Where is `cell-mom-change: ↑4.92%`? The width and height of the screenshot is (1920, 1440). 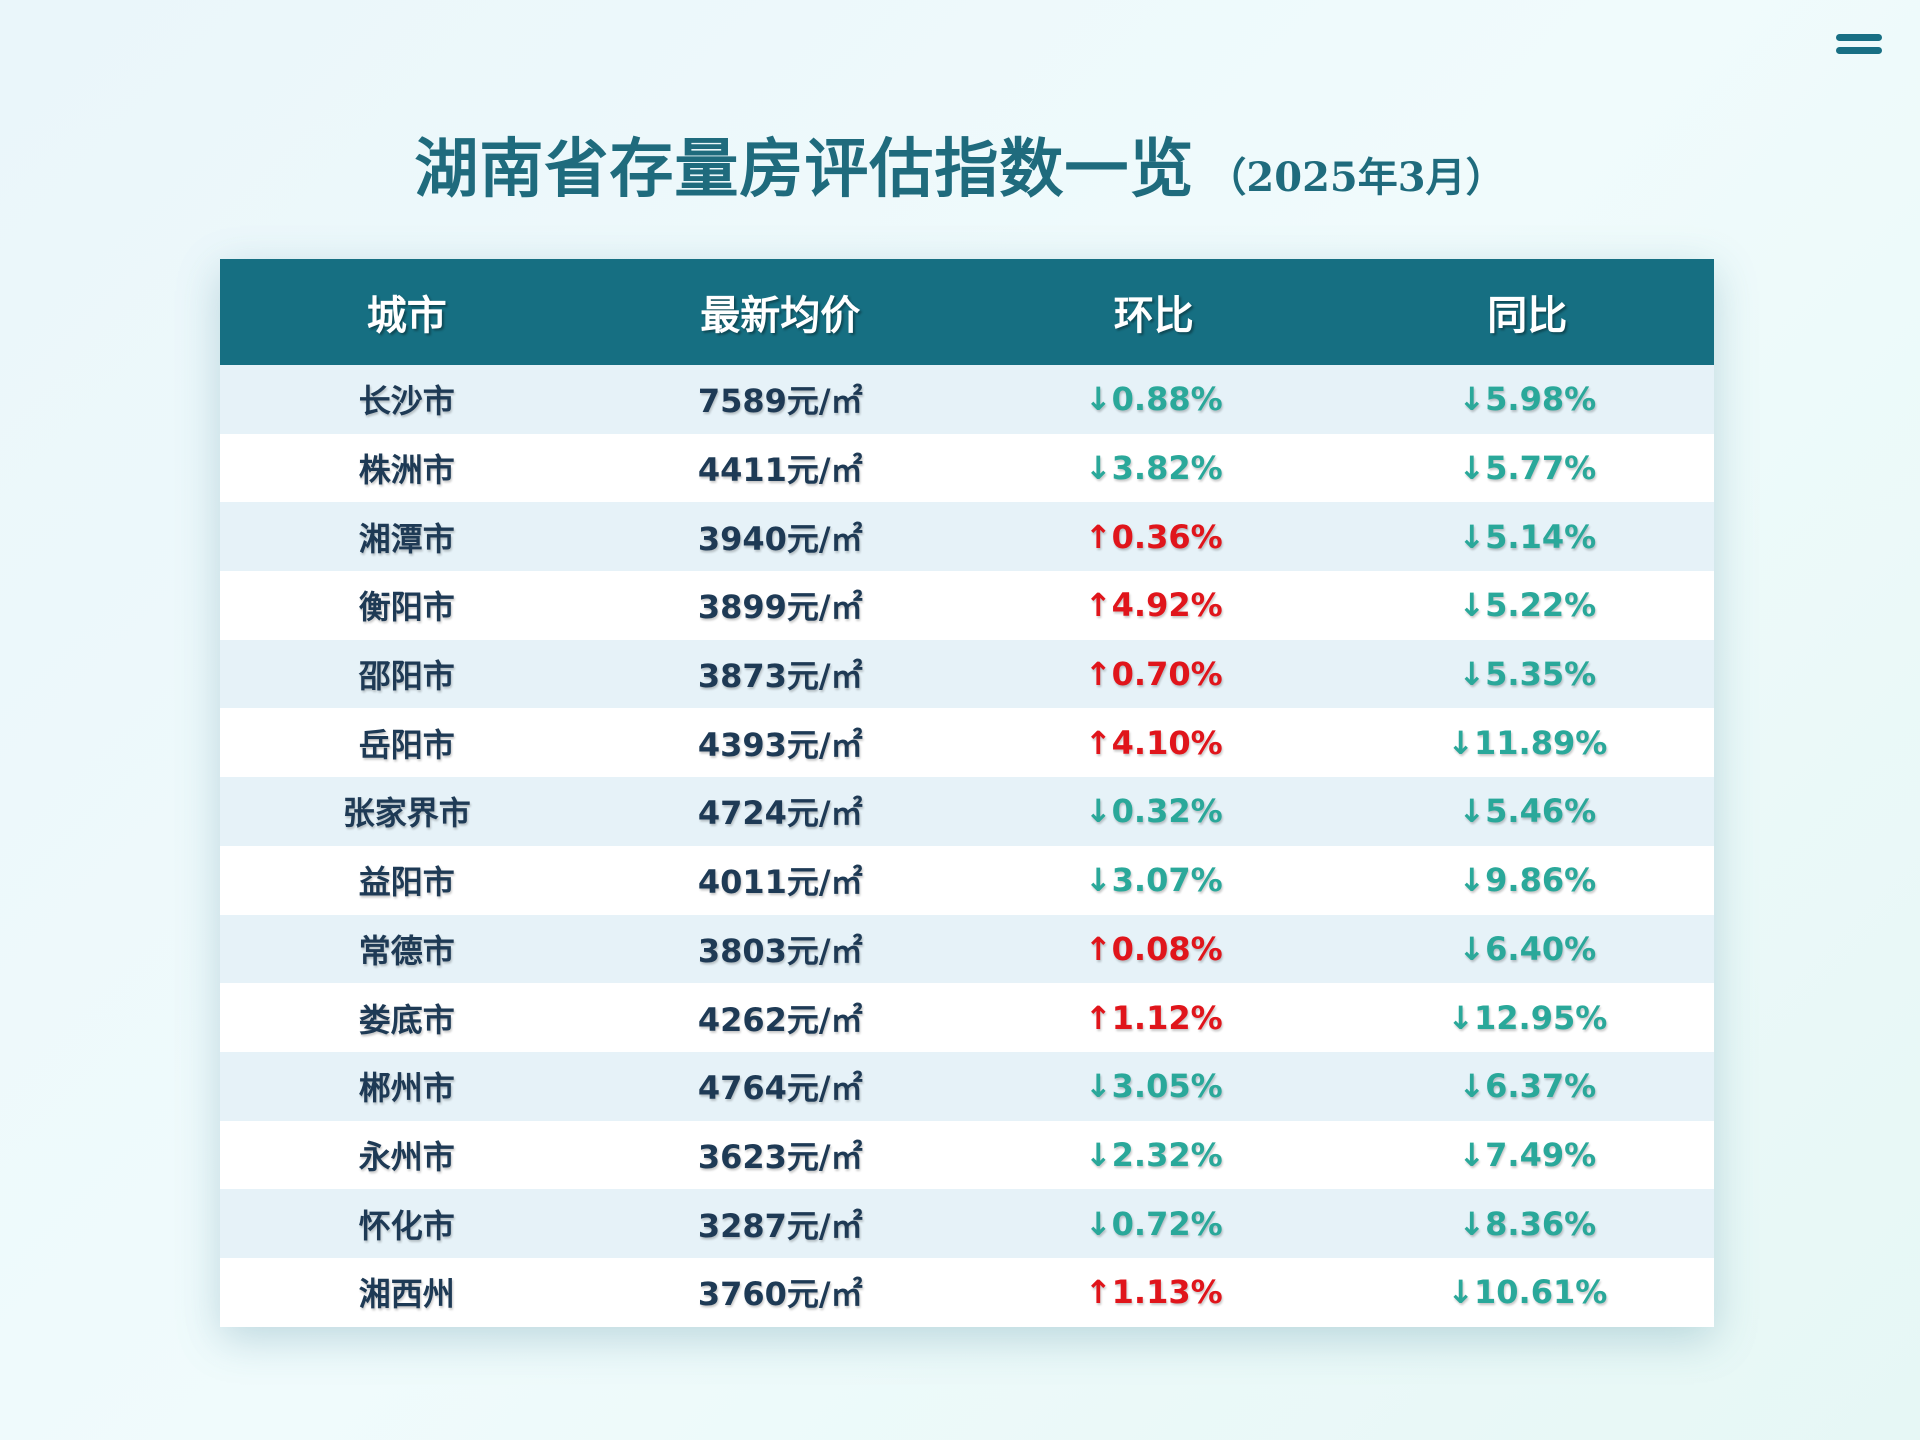 cell-mom-change: ↑4.92% is located at coordinates (1154, 605).